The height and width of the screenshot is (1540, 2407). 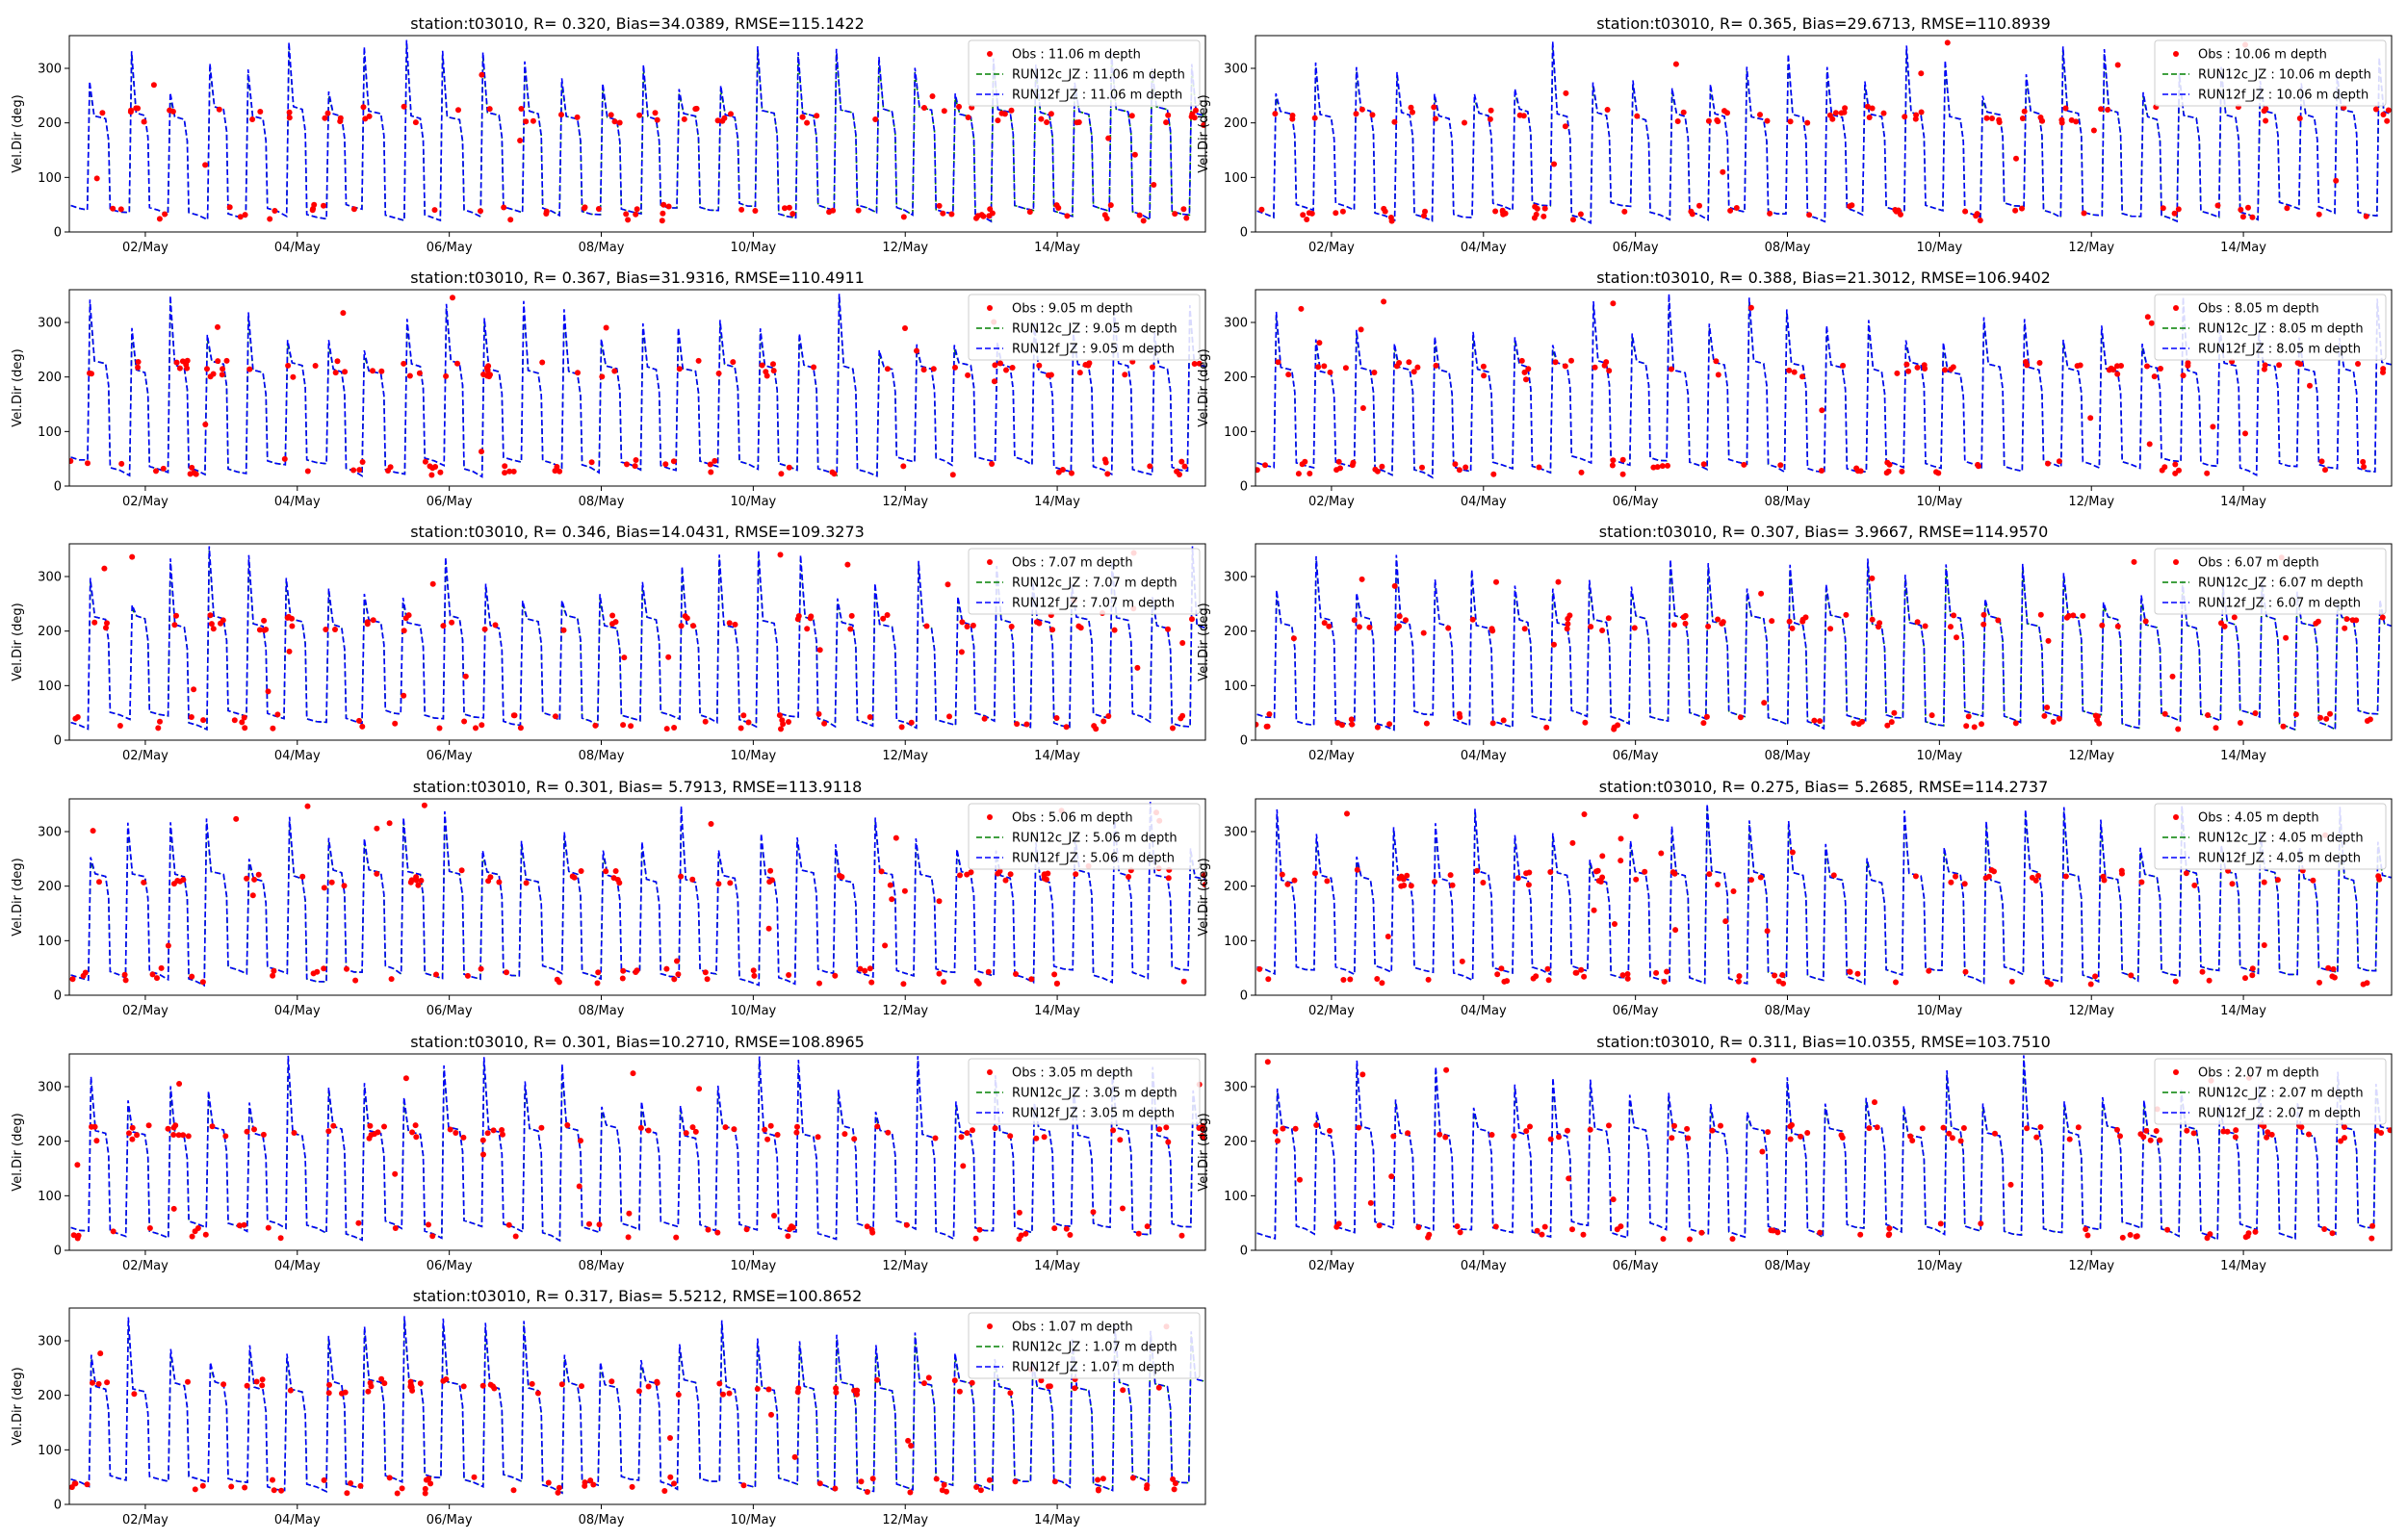 What do you see at coordinates (2284, 75) in the screenshot?
I see `legend-label: RUN12c_JZ : 10.06 m depth` at bounding box center [2284, 75].